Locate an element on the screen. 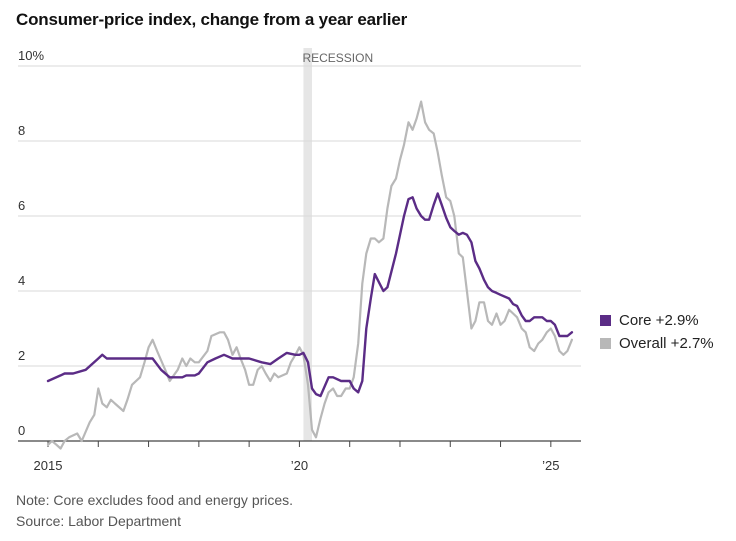 The width and height of the screenshot is (736, 541). x-tick-label-2020: ’20 is located at coordinates (299, 465).